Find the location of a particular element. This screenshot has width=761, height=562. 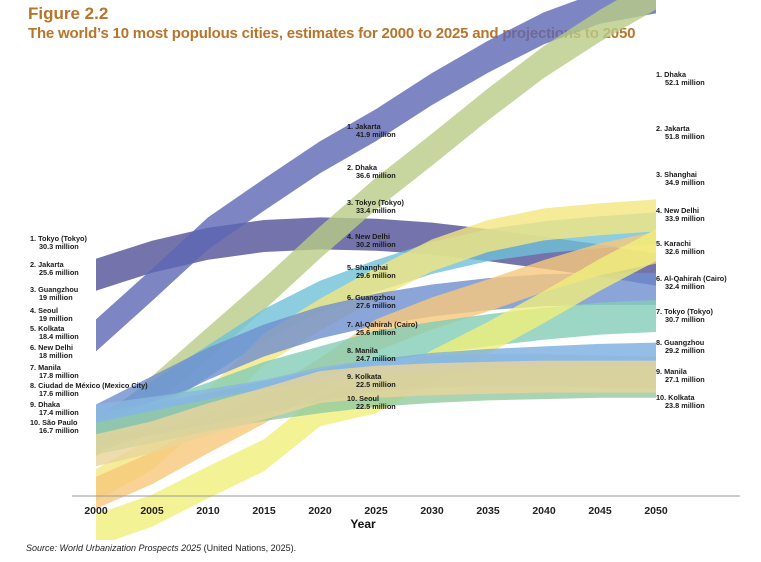

rank-value-2000-7: 17.8 million is located at coordinates (59, 375).